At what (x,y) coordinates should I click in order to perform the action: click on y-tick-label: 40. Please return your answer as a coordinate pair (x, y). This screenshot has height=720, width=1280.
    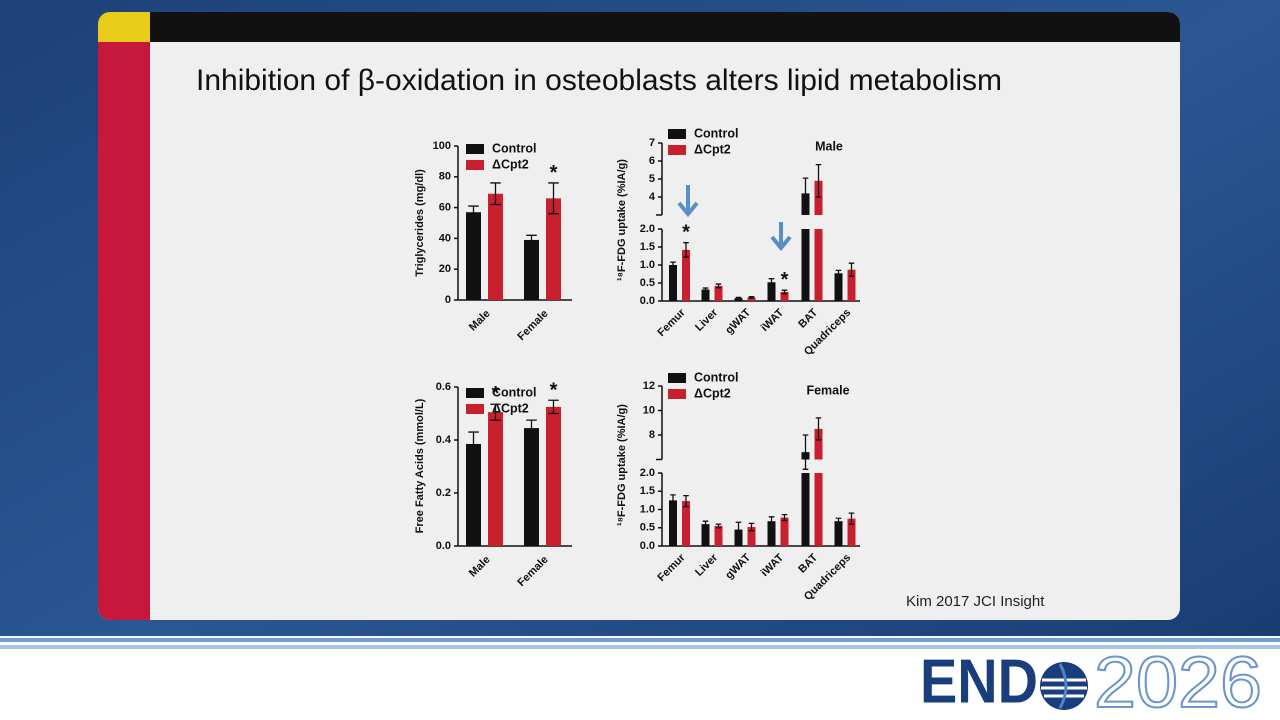
    Looking at the image, I should click on (445, 238).